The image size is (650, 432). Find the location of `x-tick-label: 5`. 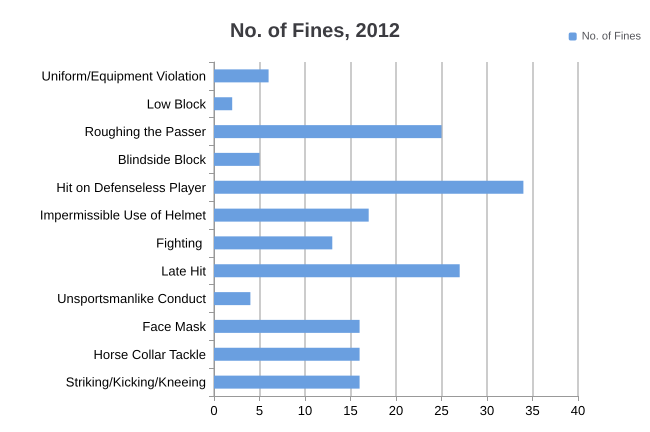

x-tick-label: 5 is located at coordinates (260, 410).